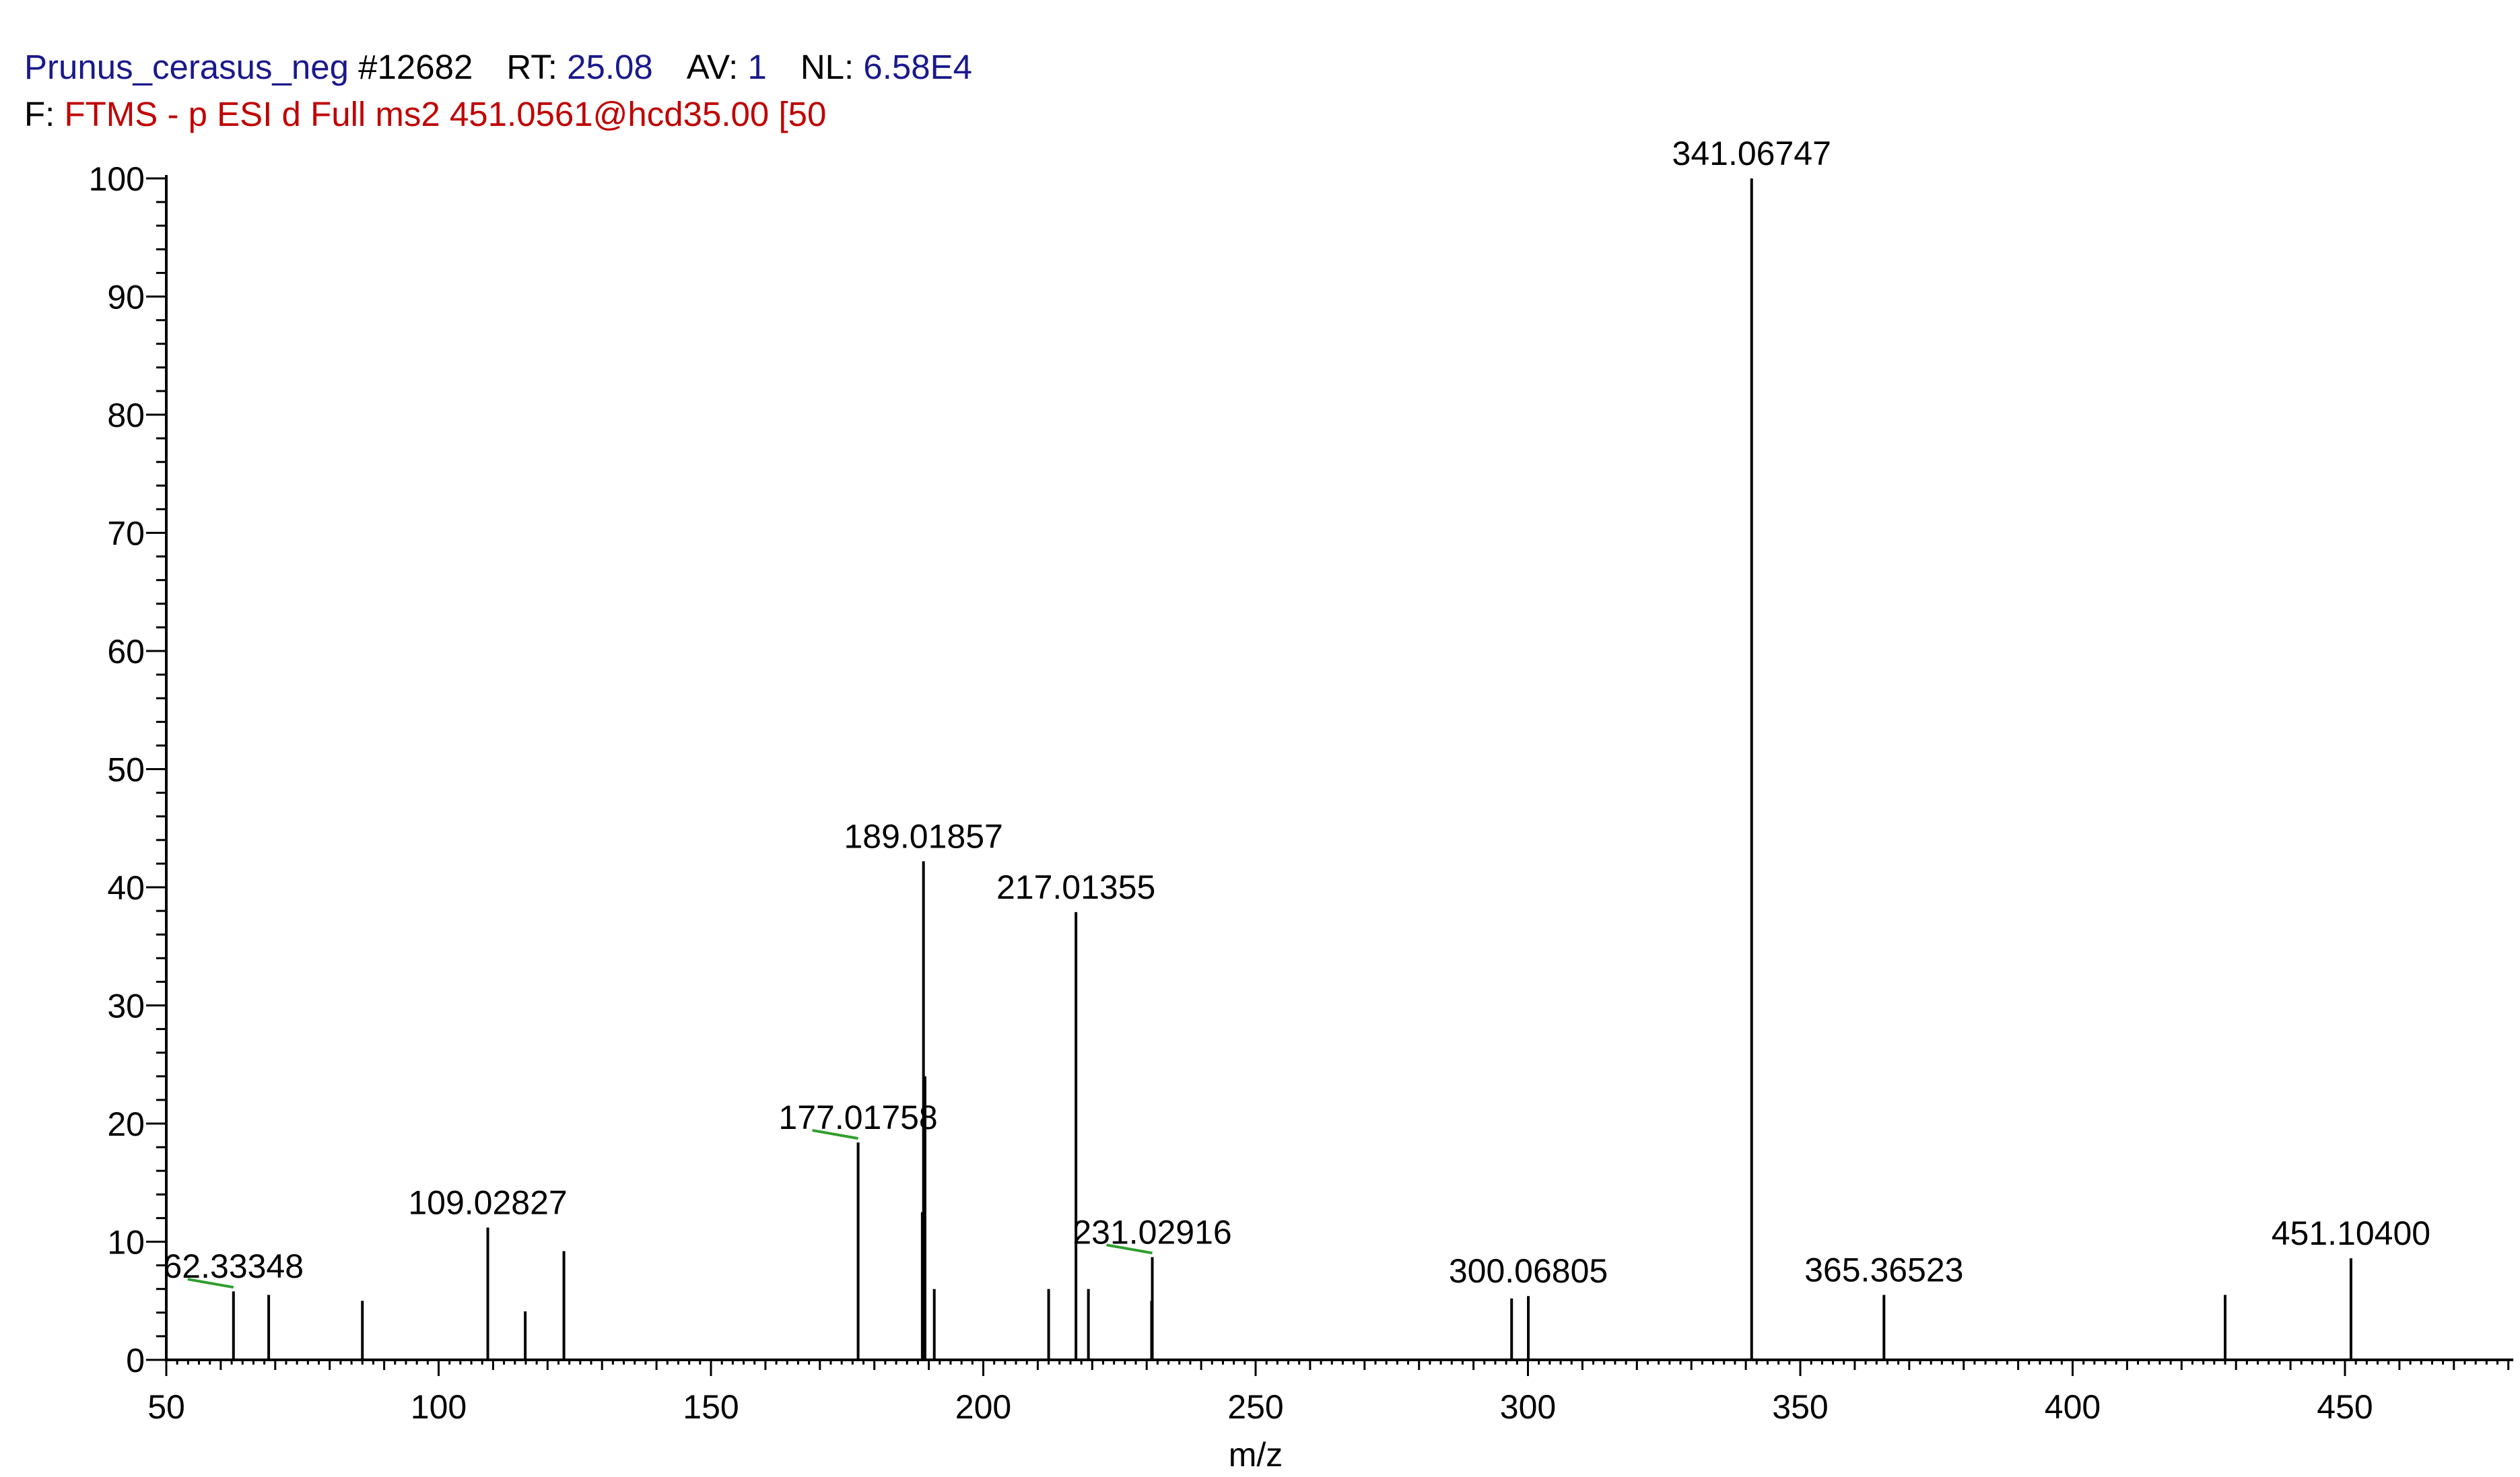  I want to click on nl-label: NL:, so click(827, 67).